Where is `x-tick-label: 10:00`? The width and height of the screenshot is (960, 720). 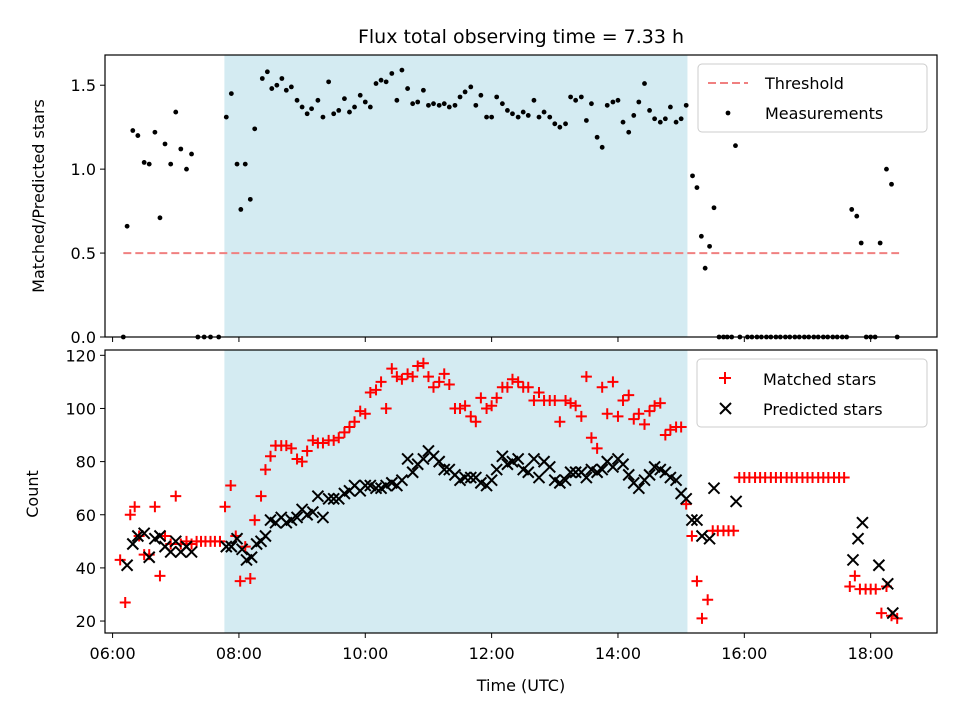
x-tick-label: 10:00 is located at coordinates (365, 653).